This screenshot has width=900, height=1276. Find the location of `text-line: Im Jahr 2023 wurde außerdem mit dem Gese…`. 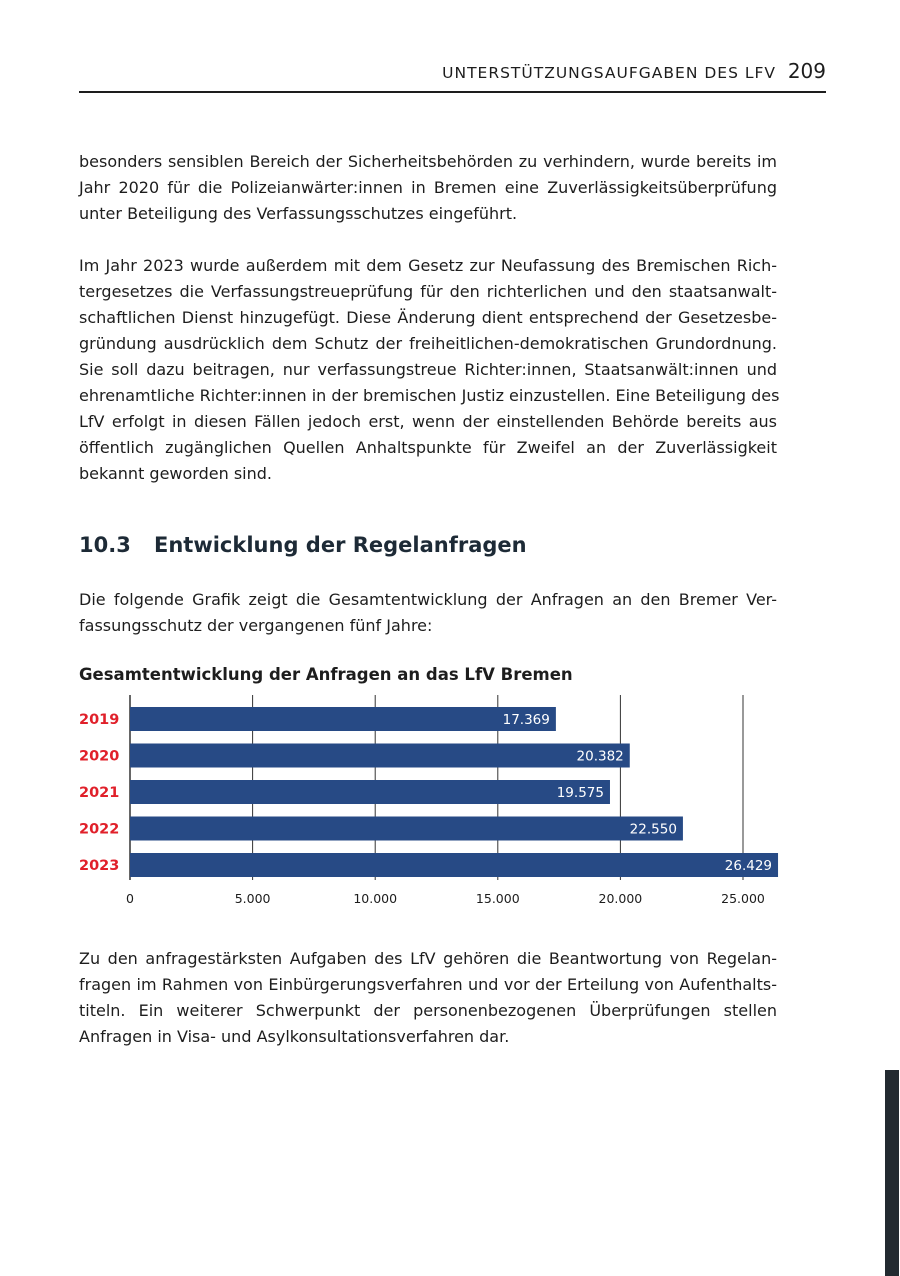

text-line: Im Jahr 2023 wurde außerdem mit dem Gese… is located at coordinates (428, 265).